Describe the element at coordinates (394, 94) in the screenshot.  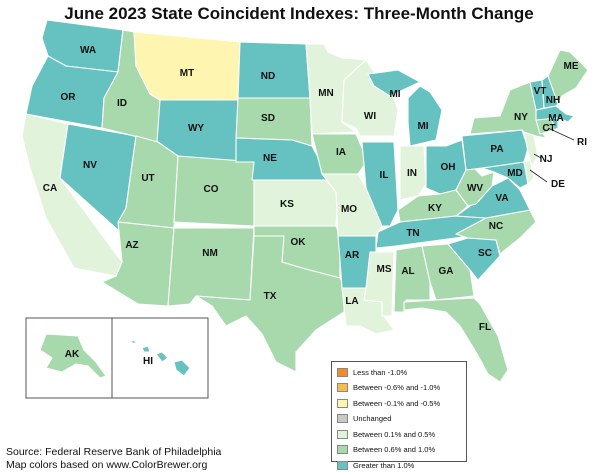
I see `label-mi-upper: MI` at that location.